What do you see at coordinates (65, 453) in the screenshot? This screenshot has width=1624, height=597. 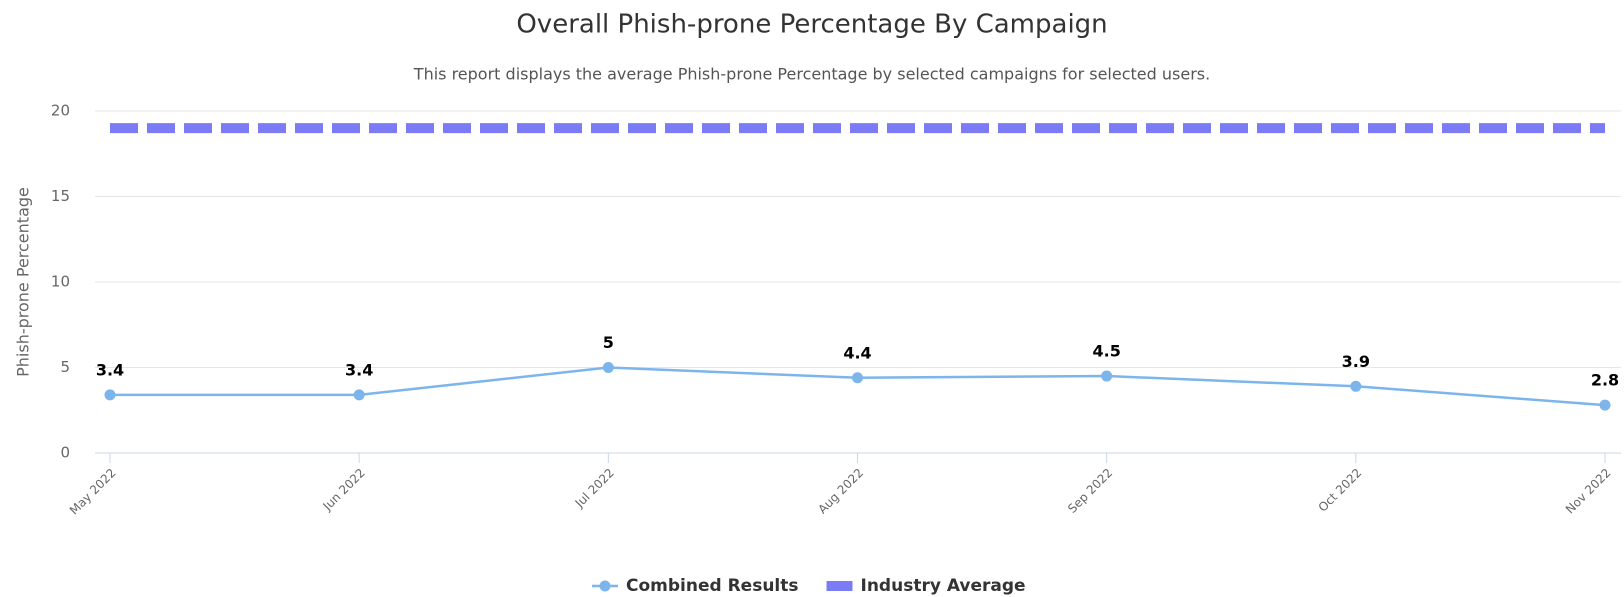 I see `y-tick-label: 0` at bounding box center [65, 453].